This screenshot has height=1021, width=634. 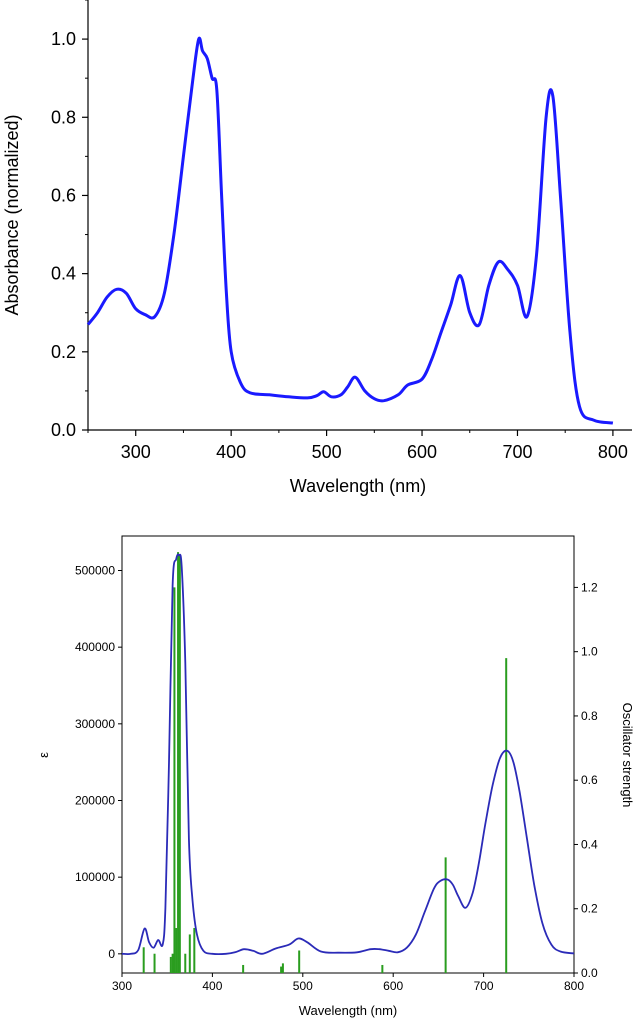 I want to click on y2-tick-label: 1.0, so click(x=589, y=652).